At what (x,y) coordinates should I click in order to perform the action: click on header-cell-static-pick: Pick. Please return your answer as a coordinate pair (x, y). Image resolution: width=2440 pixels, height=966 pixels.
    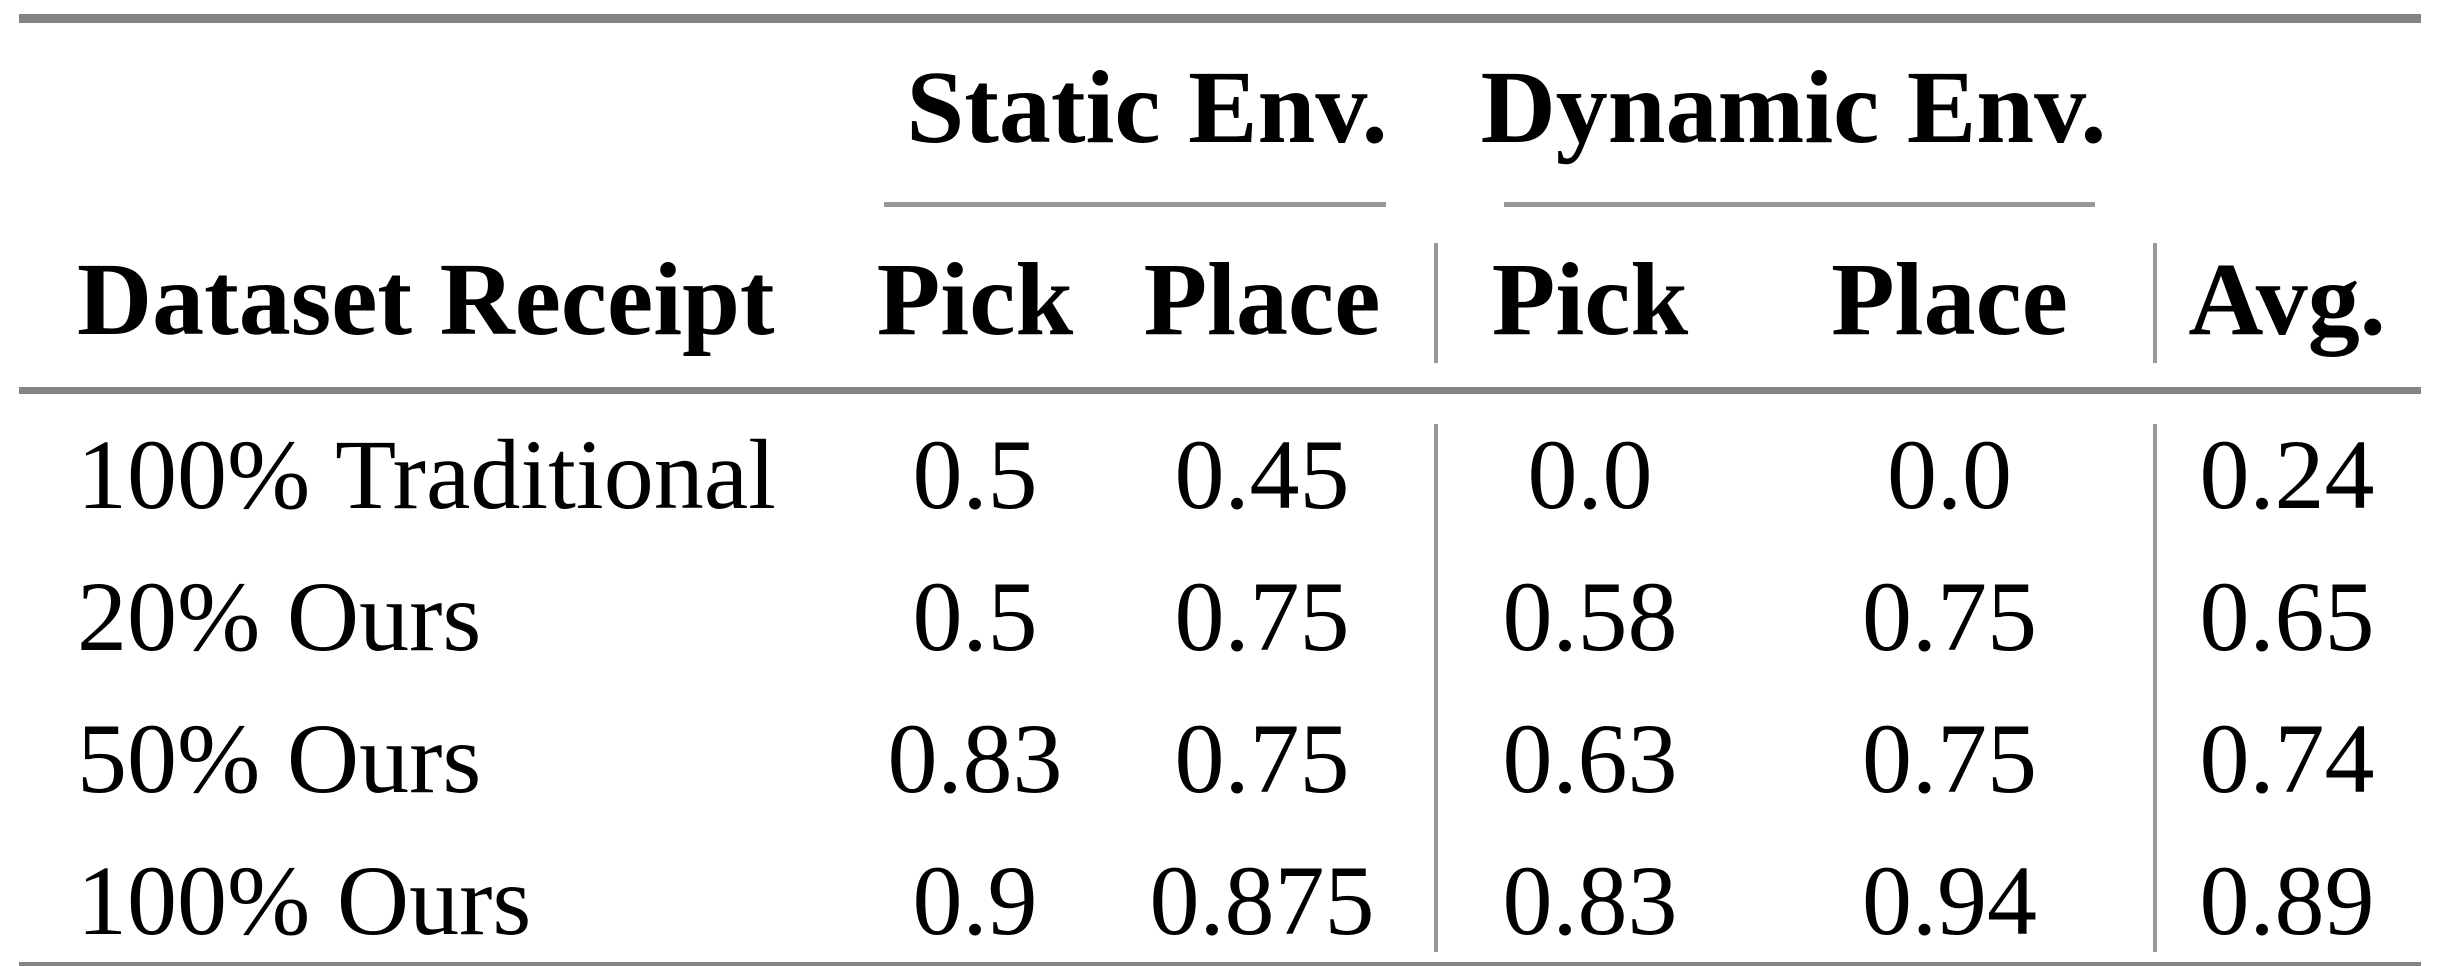
    Looking at the image, I should click on (975, 300).